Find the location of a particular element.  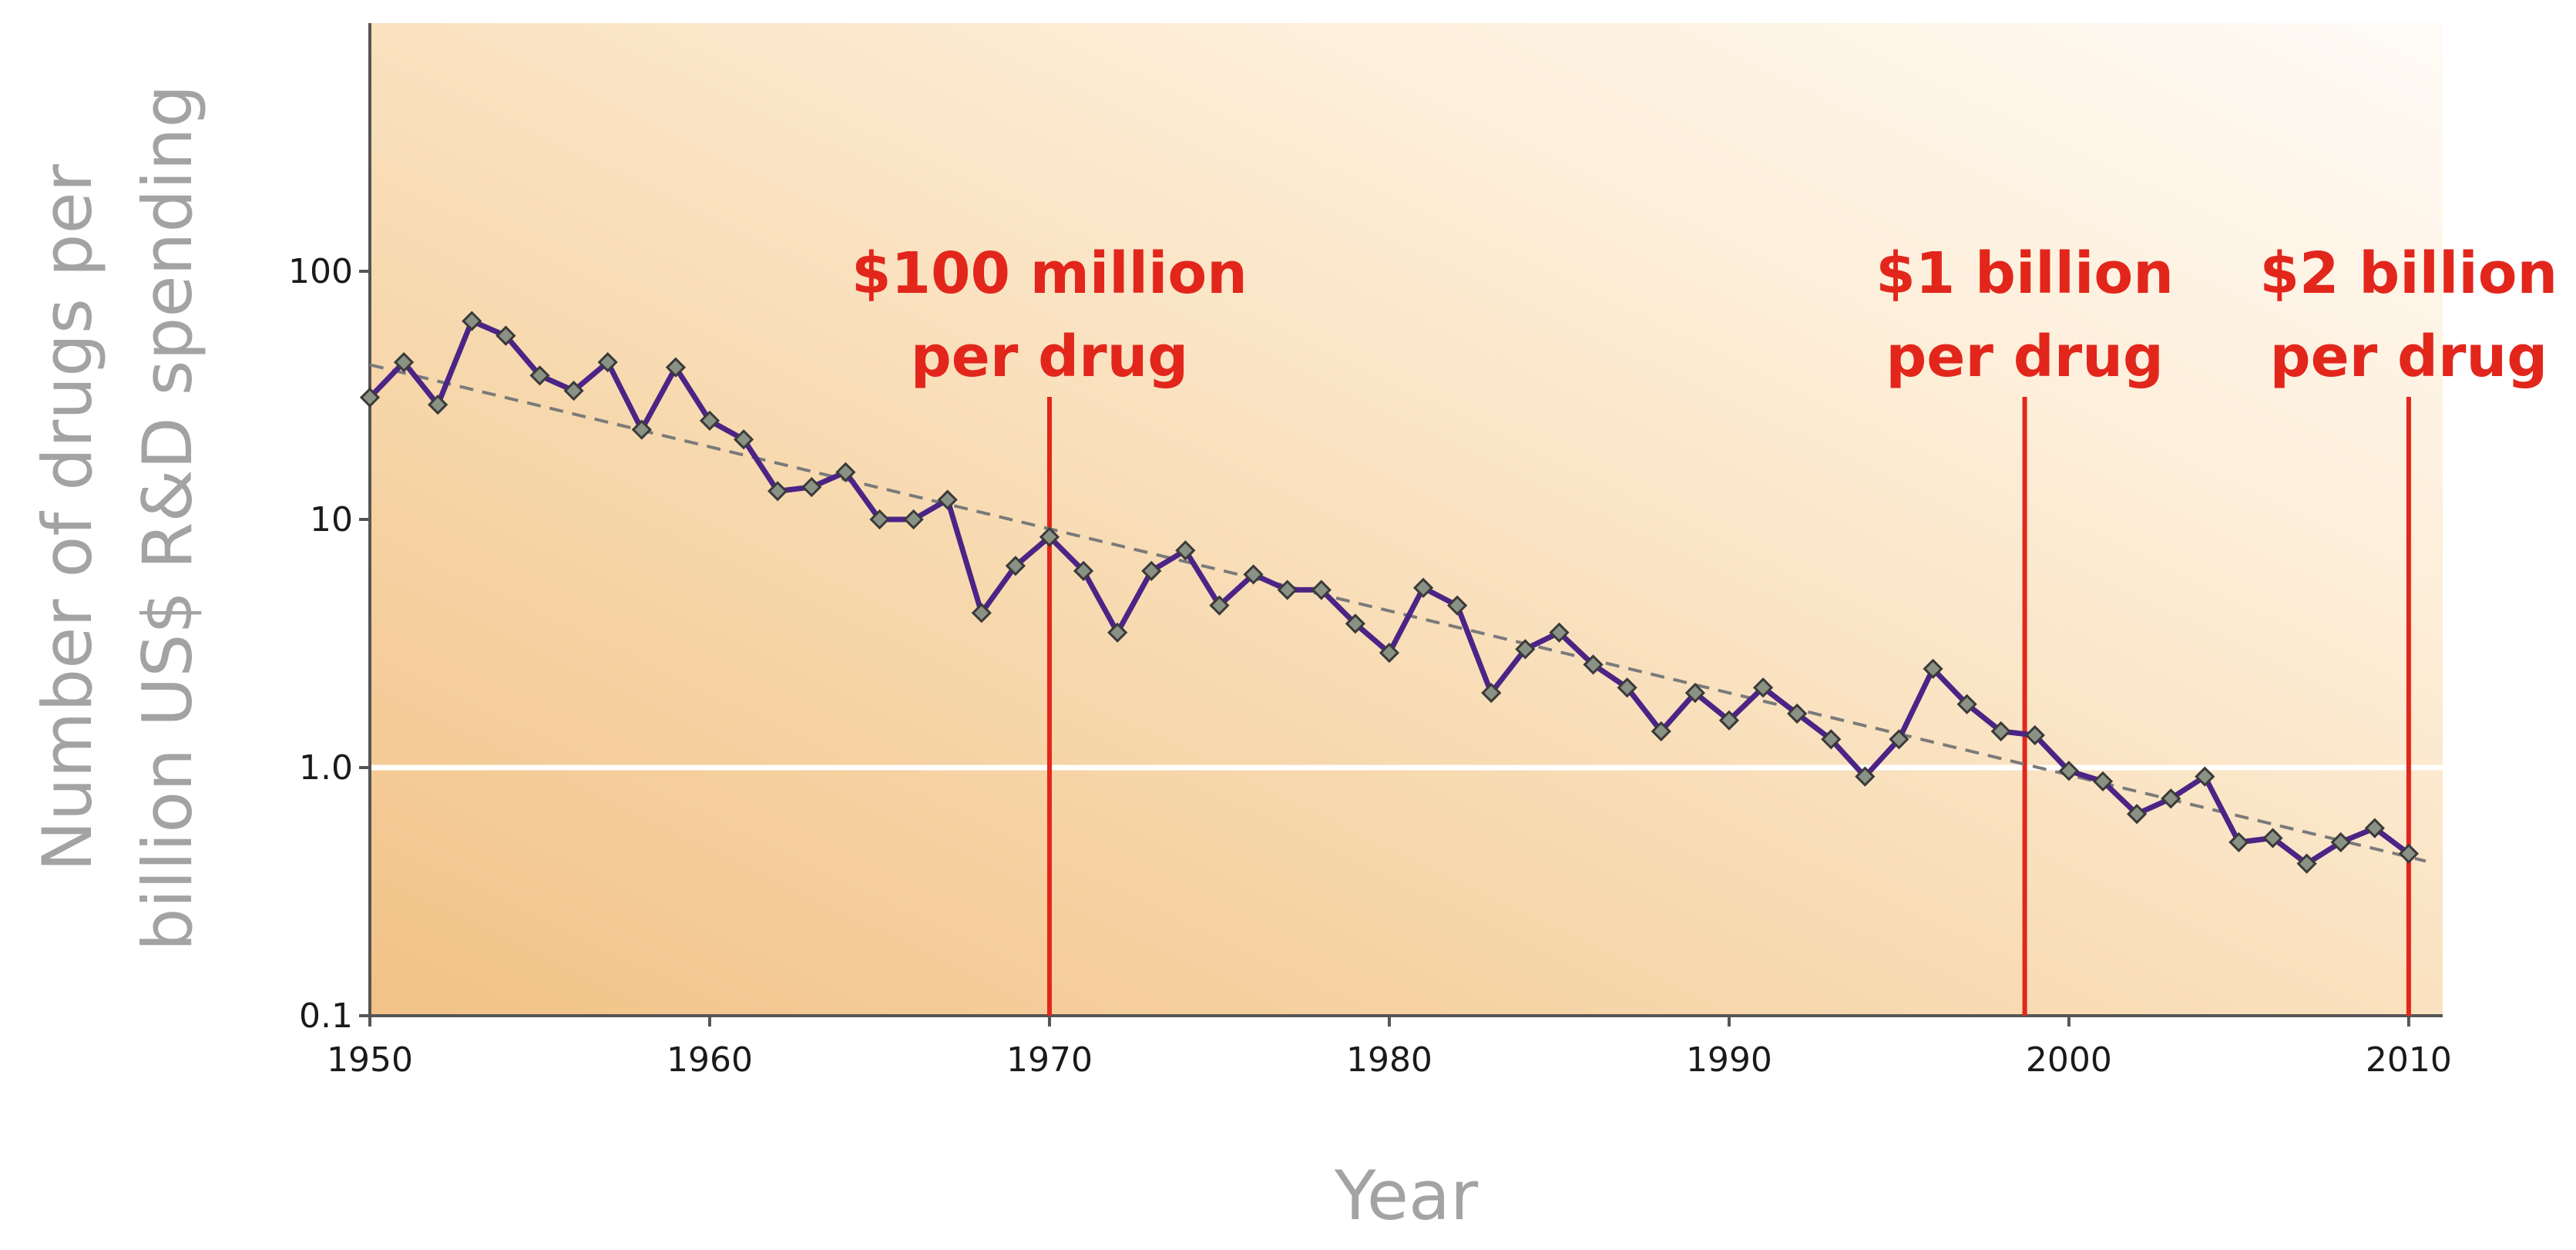

y-tick-label: 1.0 is located at coordinates (326, 768).